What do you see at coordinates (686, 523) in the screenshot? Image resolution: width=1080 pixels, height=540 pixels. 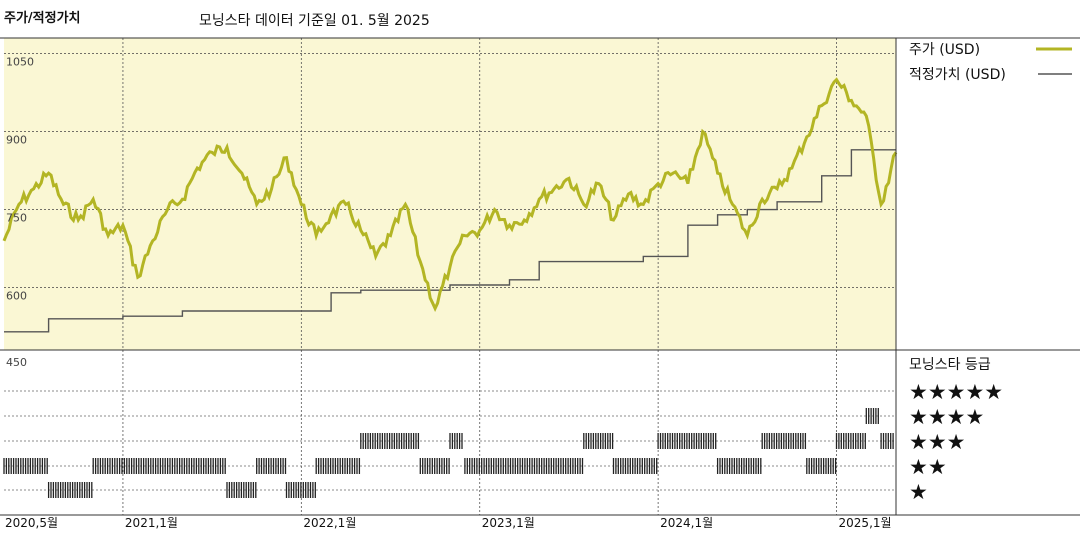 I see `x-tick-label: 2024,1월` at bounding box center [686, 523].